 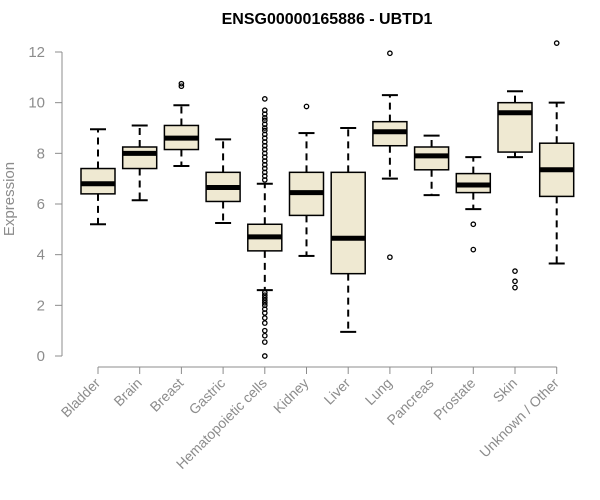 I want to click on y-tick-label: 12, so click(x=36, y=52).